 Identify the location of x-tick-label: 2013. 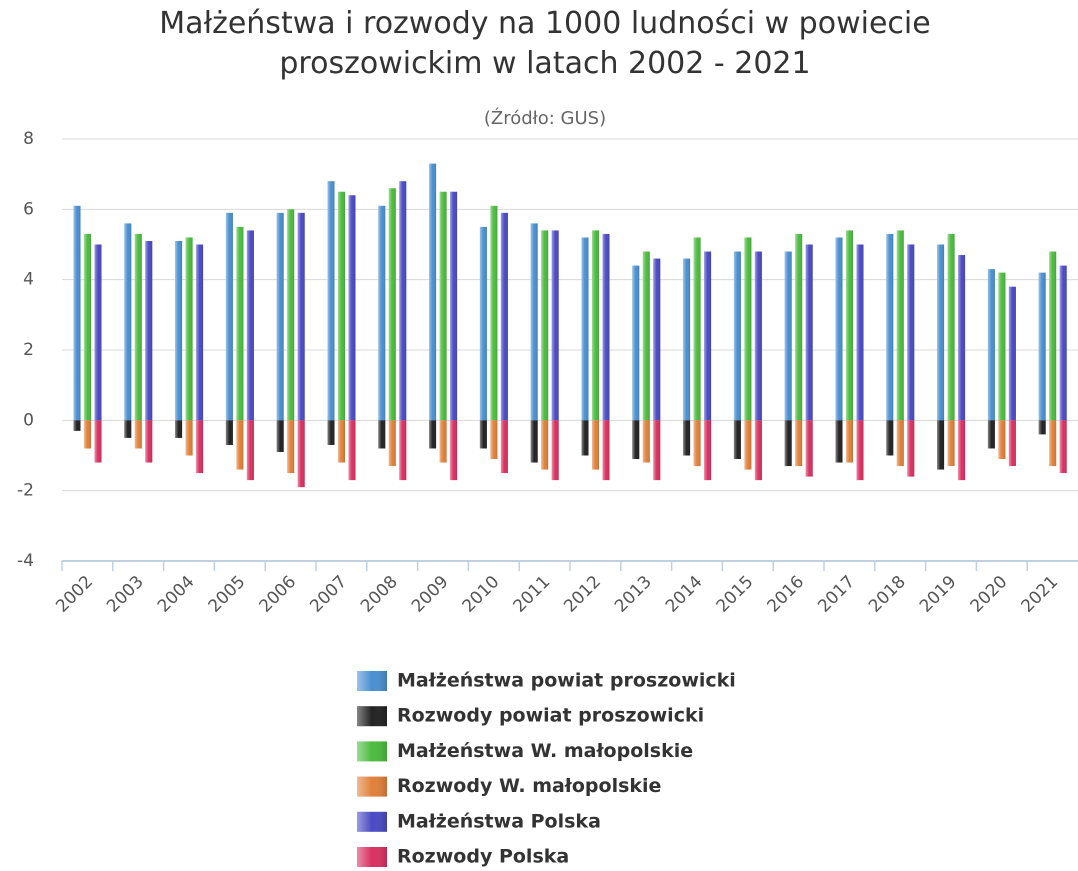
(633, 594).